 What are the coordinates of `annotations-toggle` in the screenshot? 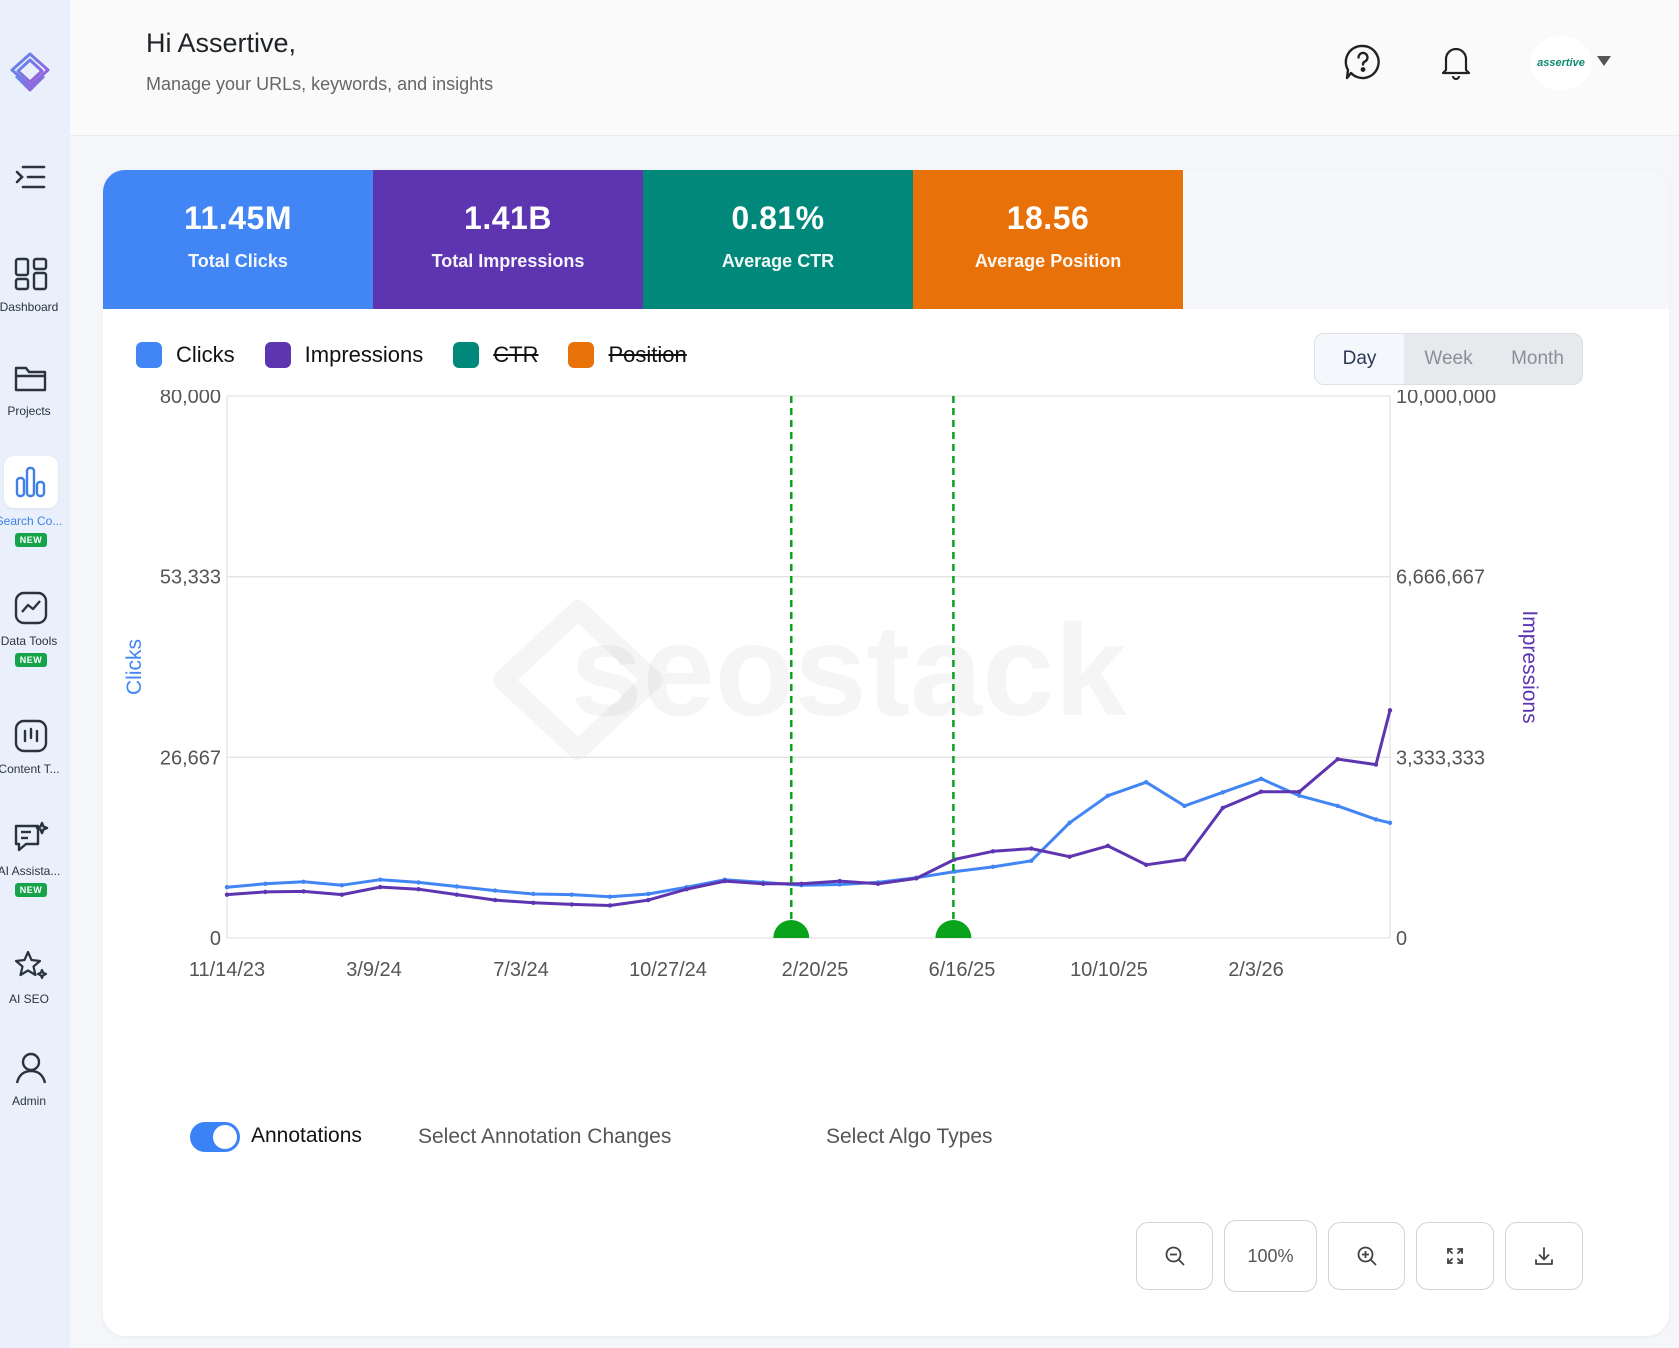 It's located at (215, 1137).